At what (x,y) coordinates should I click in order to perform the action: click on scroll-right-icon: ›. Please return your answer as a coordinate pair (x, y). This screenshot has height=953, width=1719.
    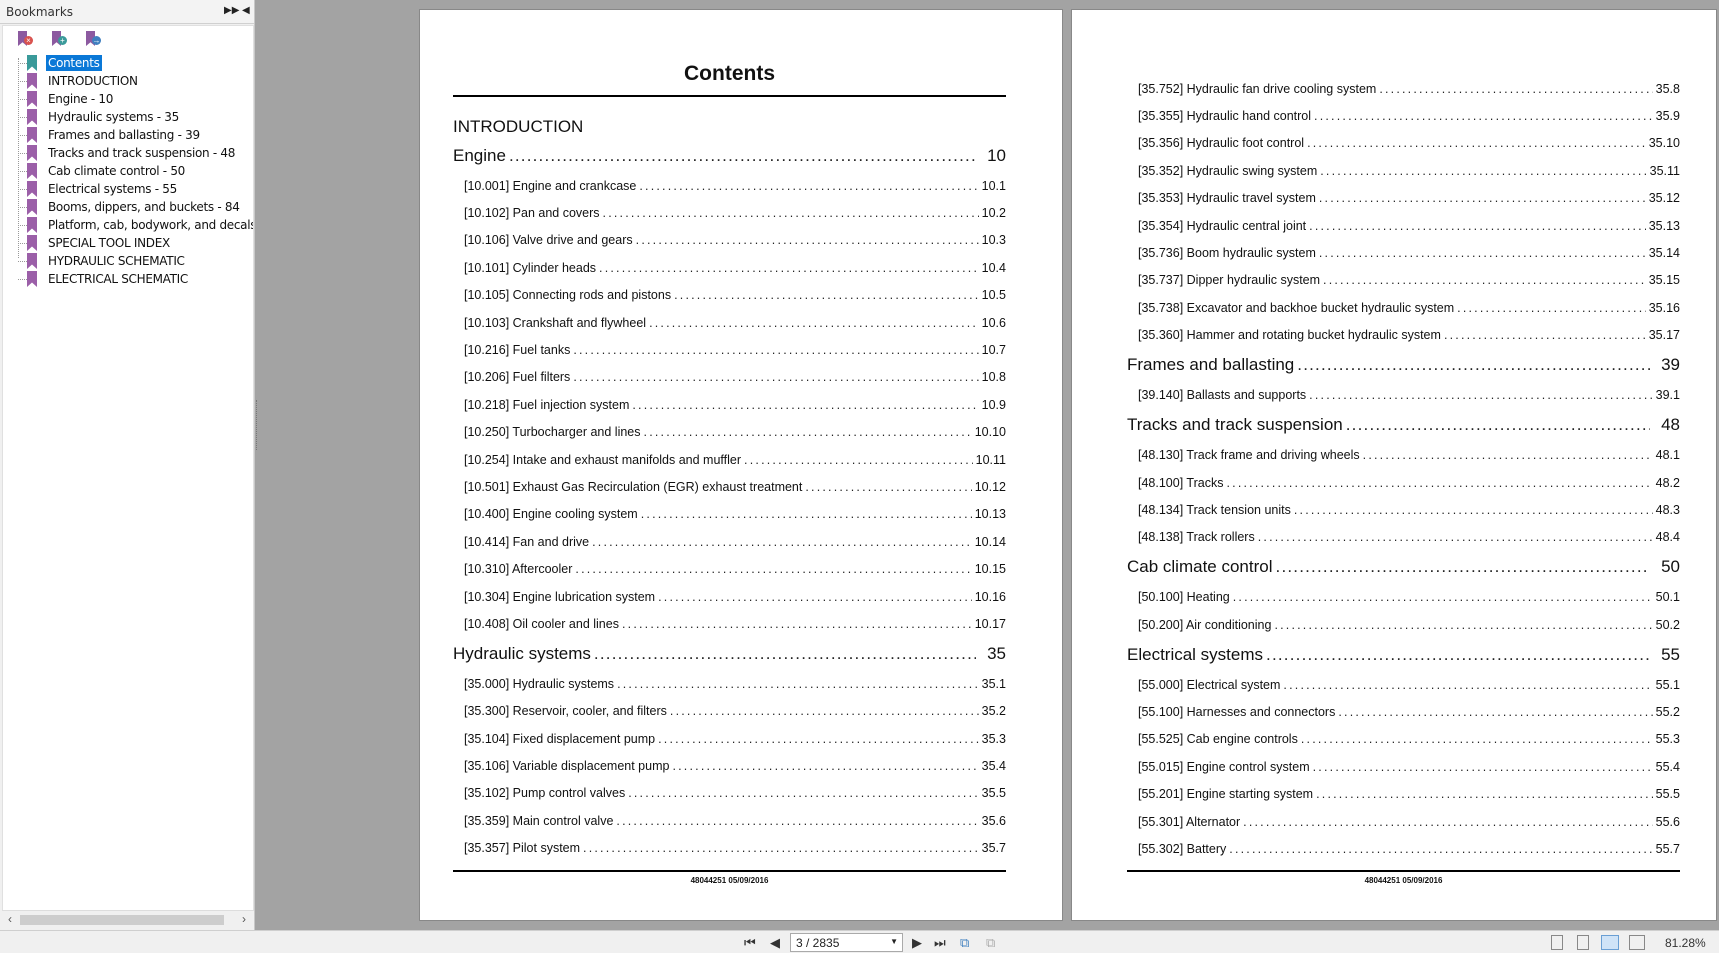
    Looking at the image, I should click on (244, 919).